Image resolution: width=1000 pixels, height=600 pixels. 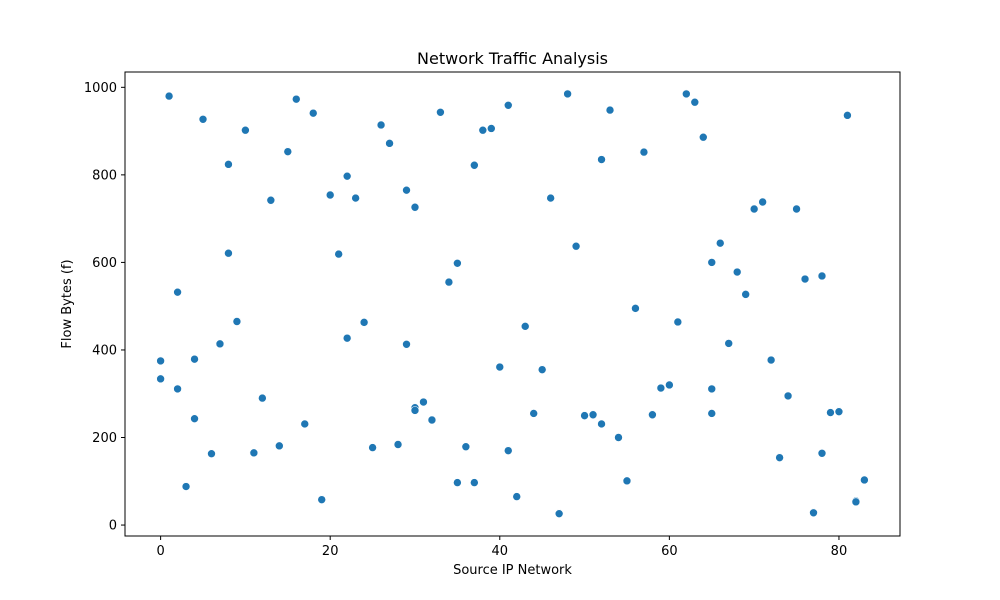 I want to click on x-axis-label: Source IP Network, so click(x=512, y=570).